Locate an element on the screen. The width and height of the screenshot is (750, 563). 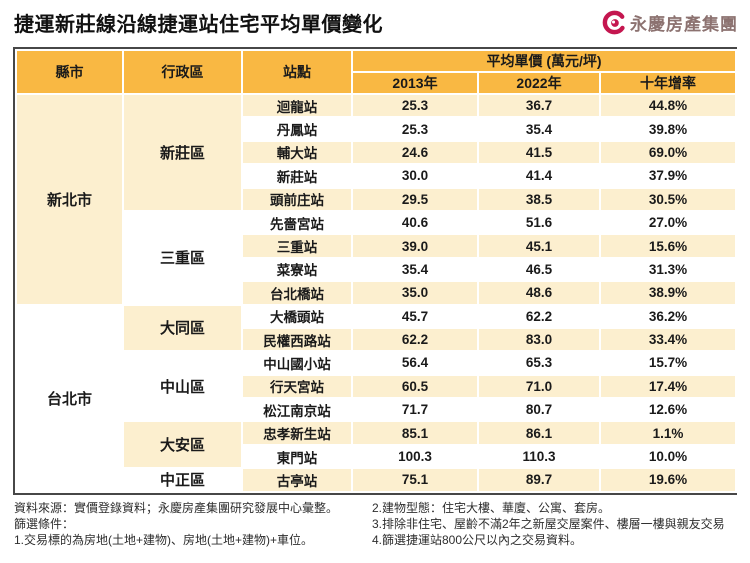
station-cell: 菜寮站 is located at coordinates (297, 269).